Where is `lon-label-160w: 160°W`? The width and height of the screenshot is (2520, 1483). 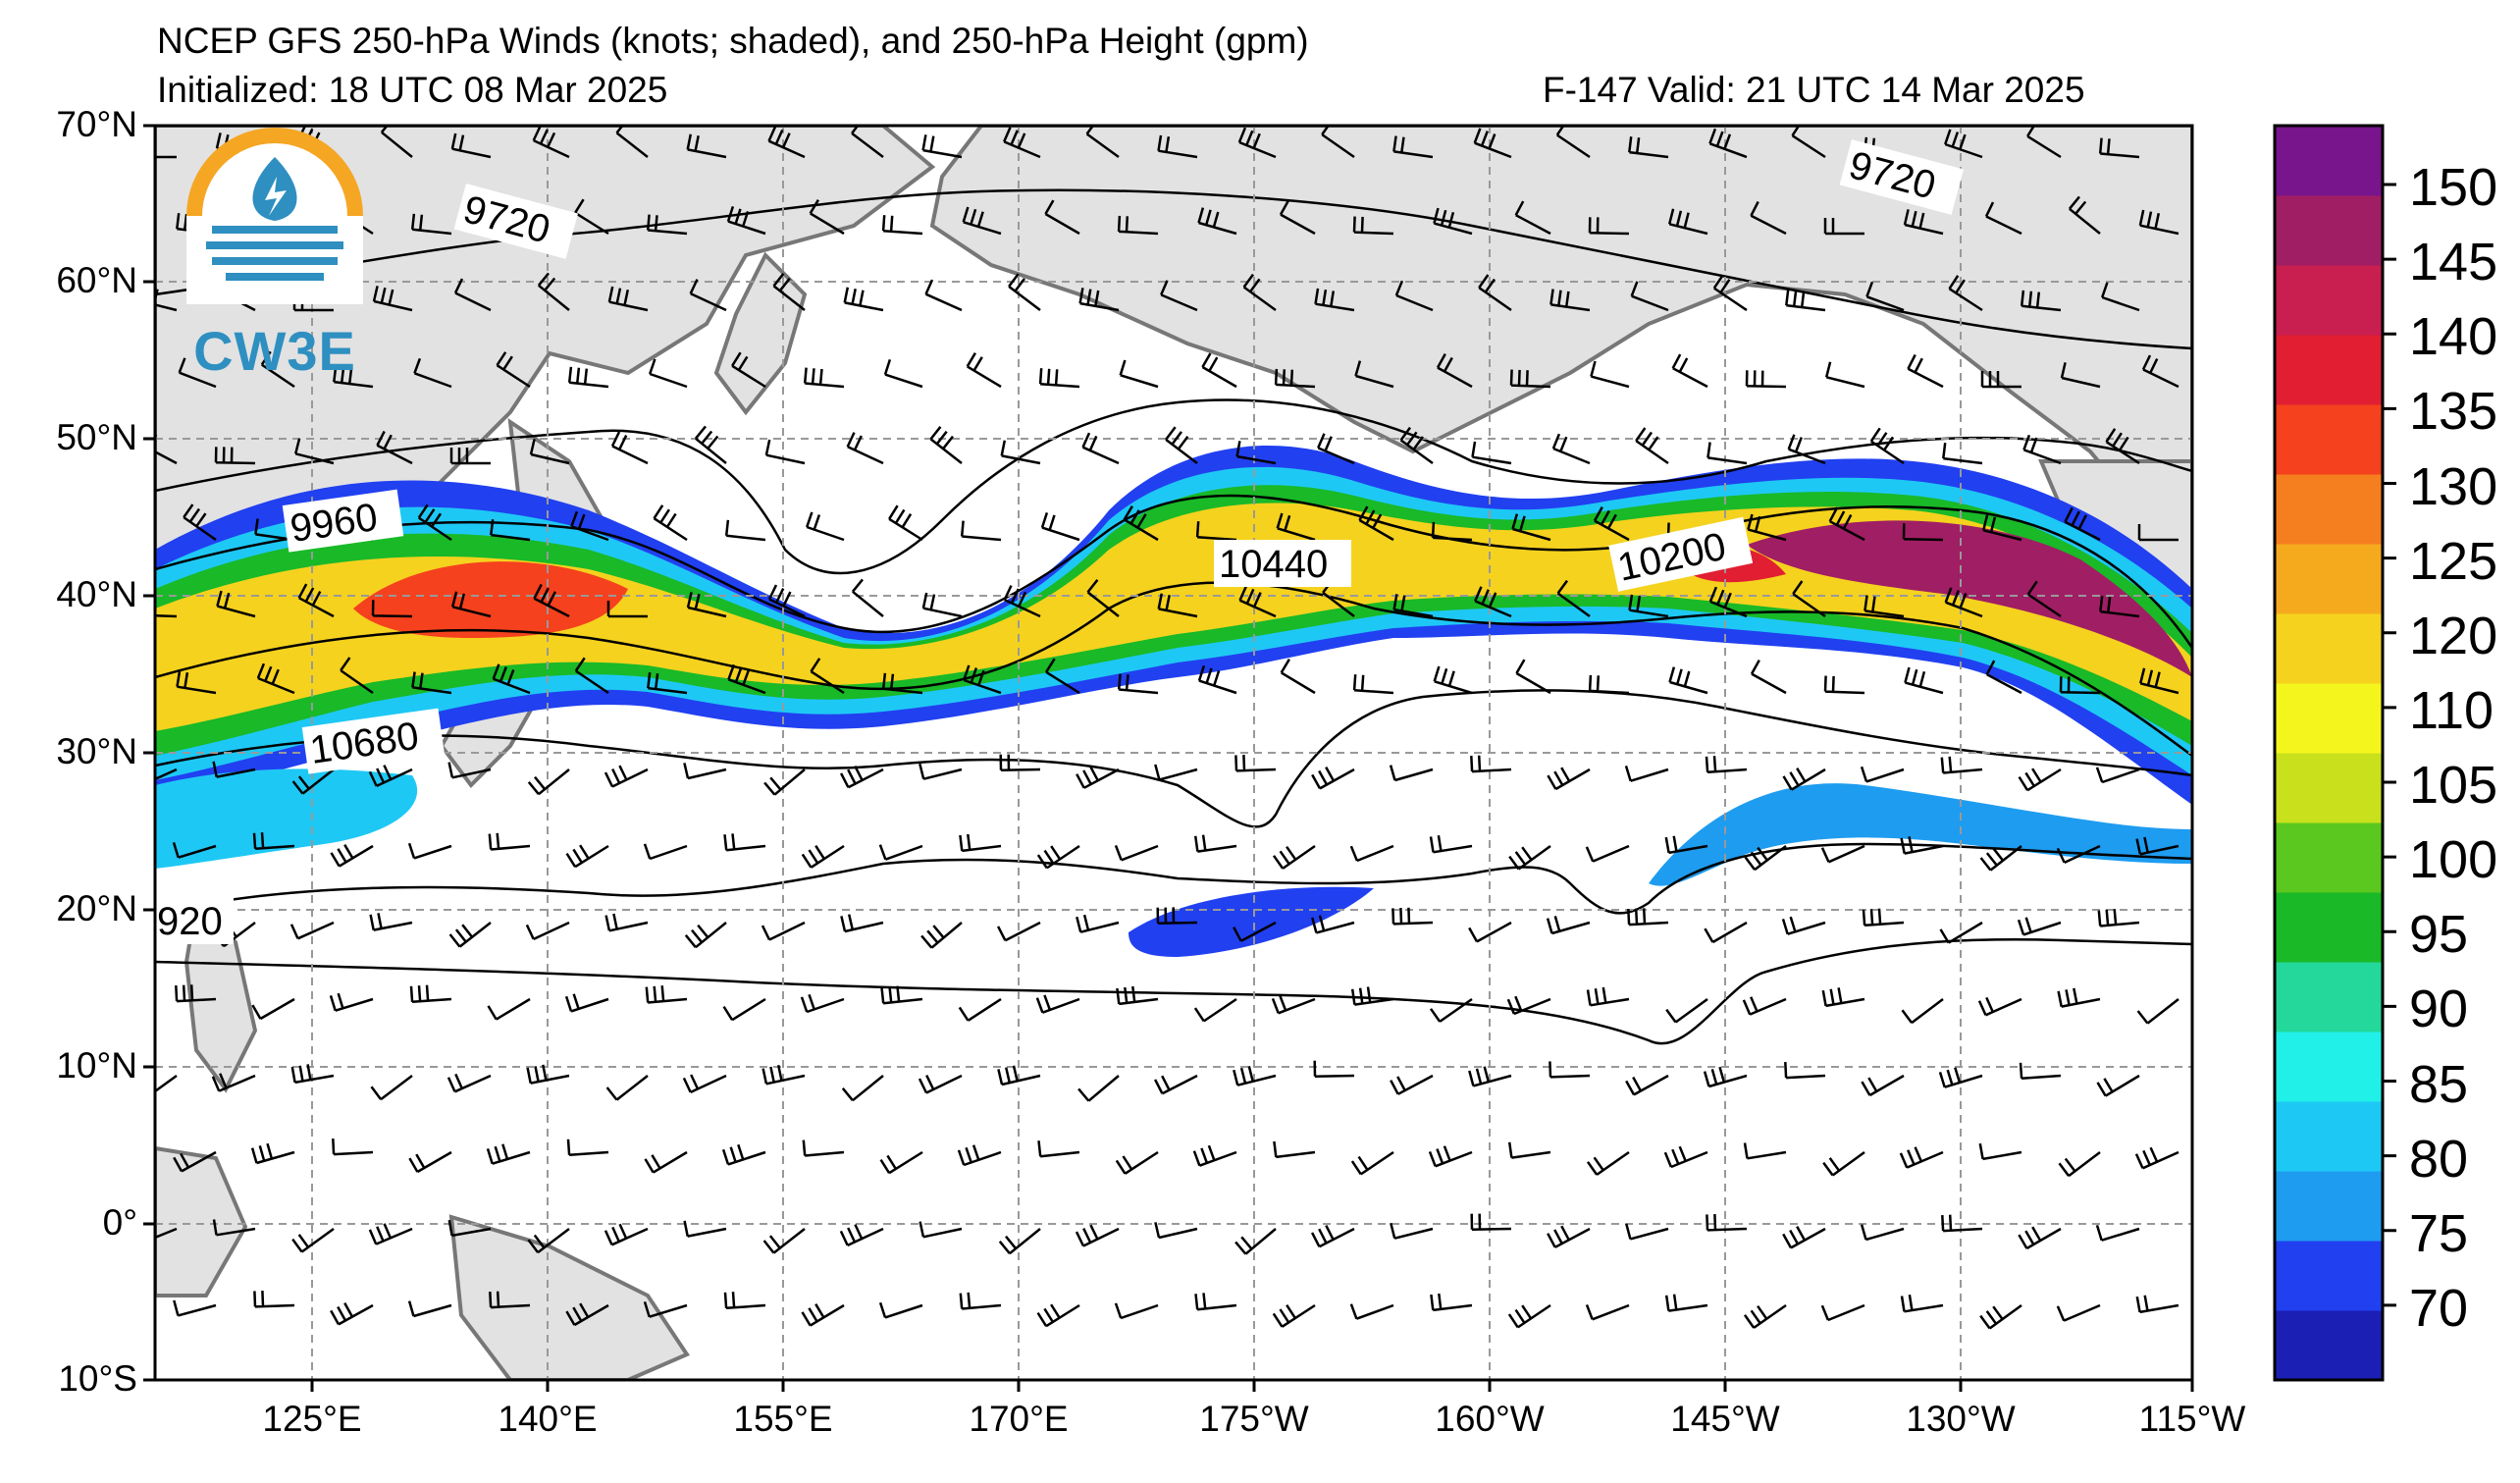 lon-label-160w: 160°W is located at coordinates (1490, 1419).